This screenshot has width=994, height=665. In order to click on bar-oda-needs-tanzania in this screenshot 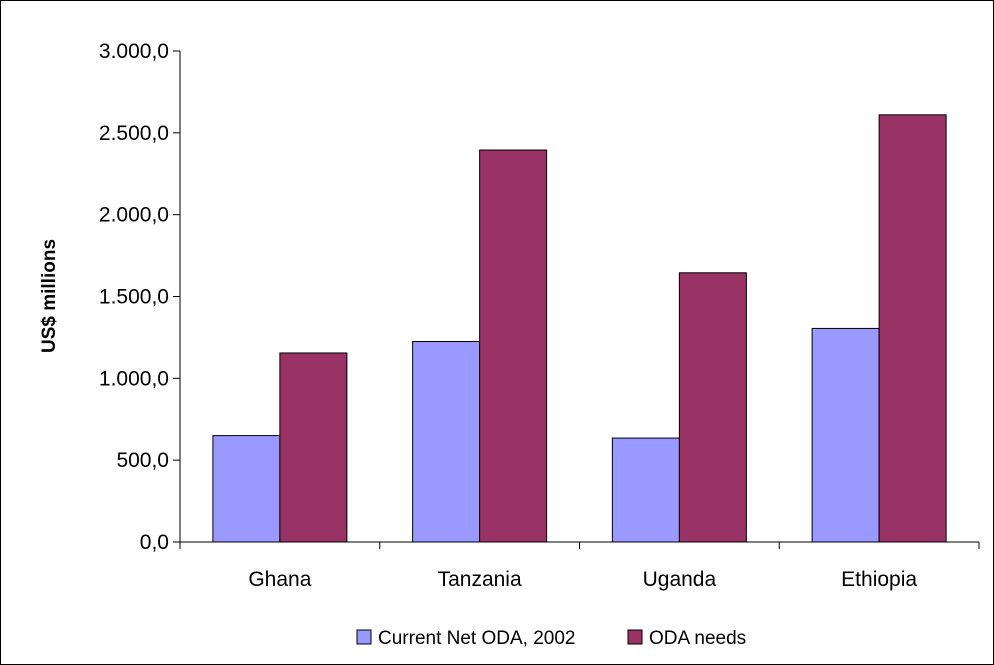, I will do `click(513, 346)`.